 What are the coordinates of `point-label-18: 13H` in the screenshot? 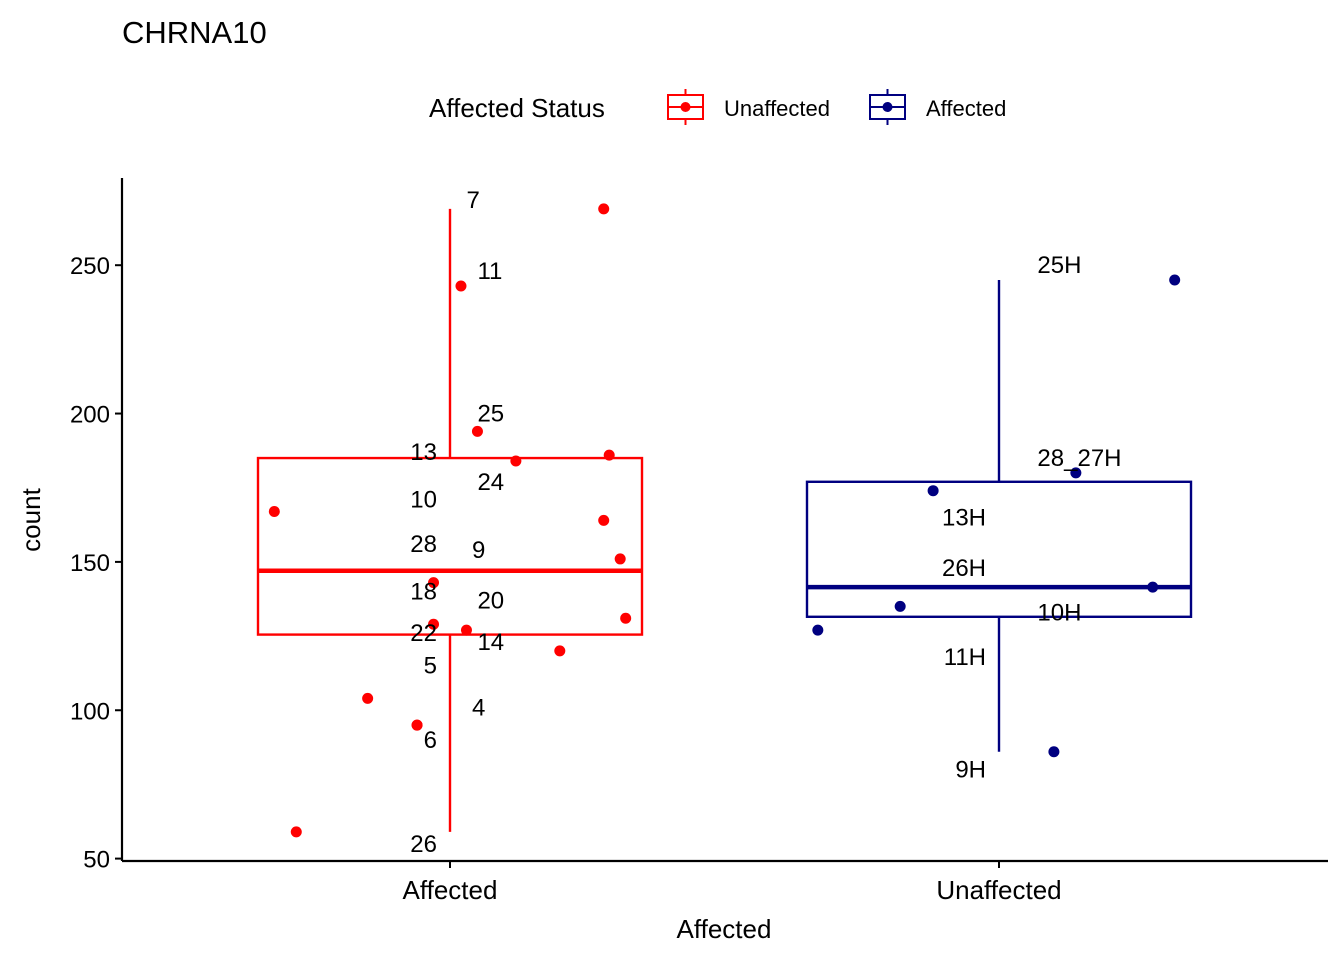 It's located at (964, 517).